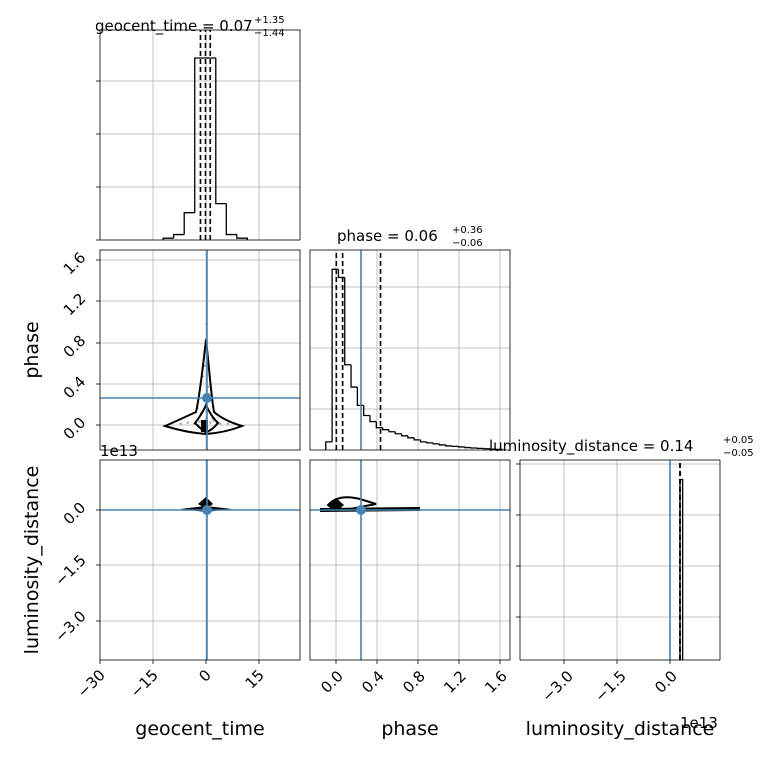 The height and width of the screenshot is (760, 760). Describe the element at coordinates (75, 514) in the screenshot. I see `tick-ld-y-0: 0.0` at that location.